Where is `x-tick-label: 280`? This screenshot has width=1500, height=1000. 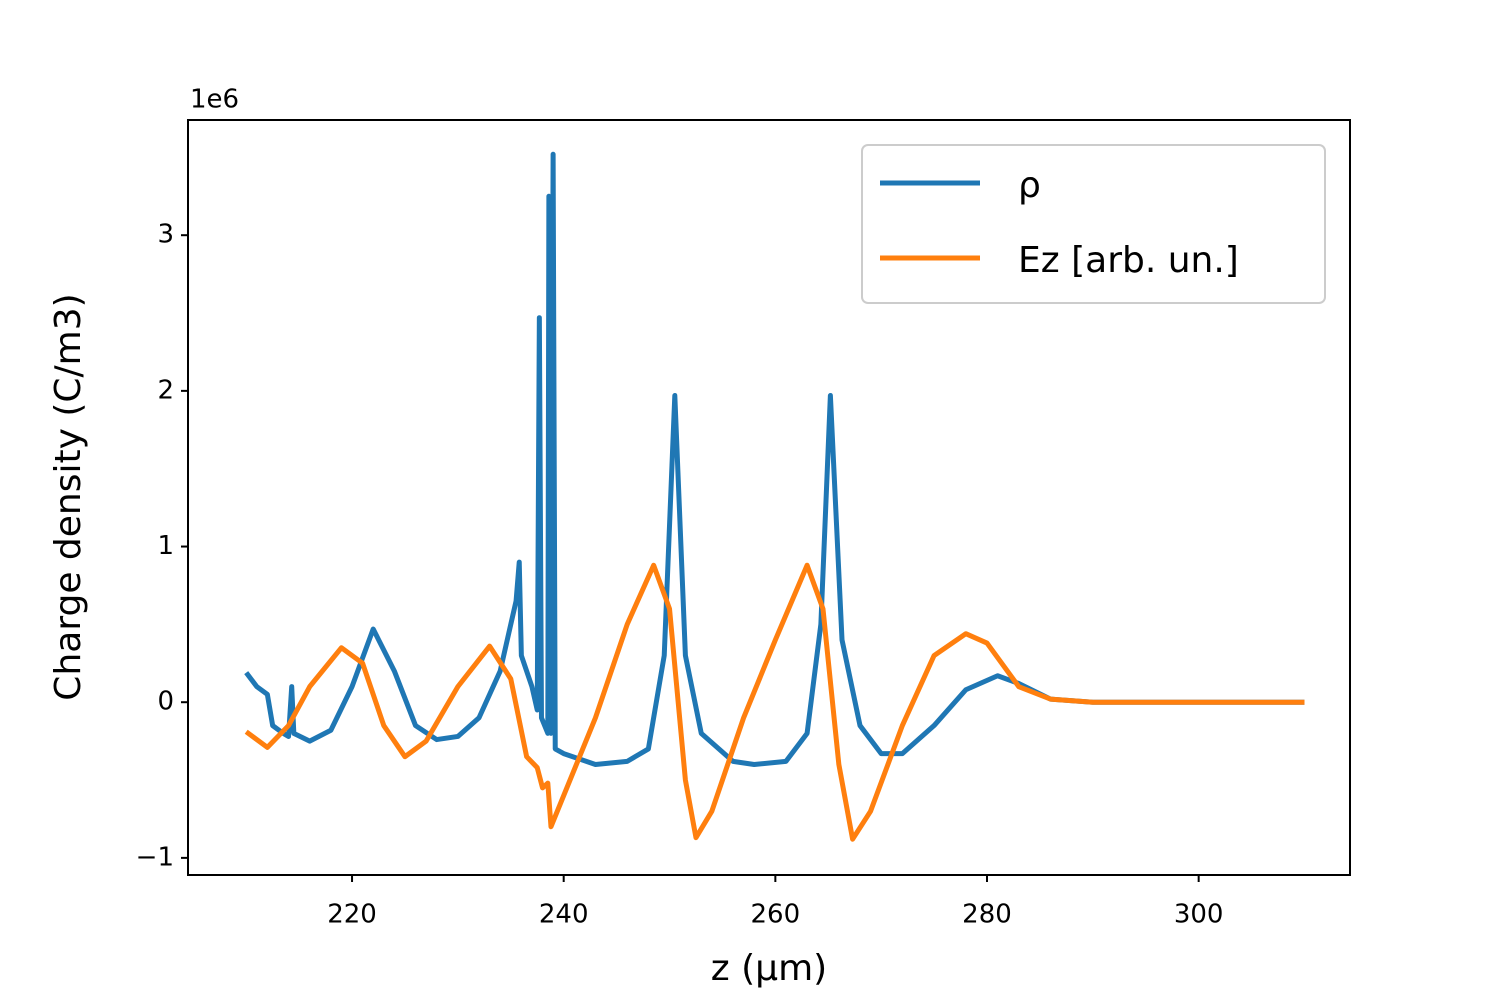 x-tick-label: 280 is located at coordinates (987, 915).